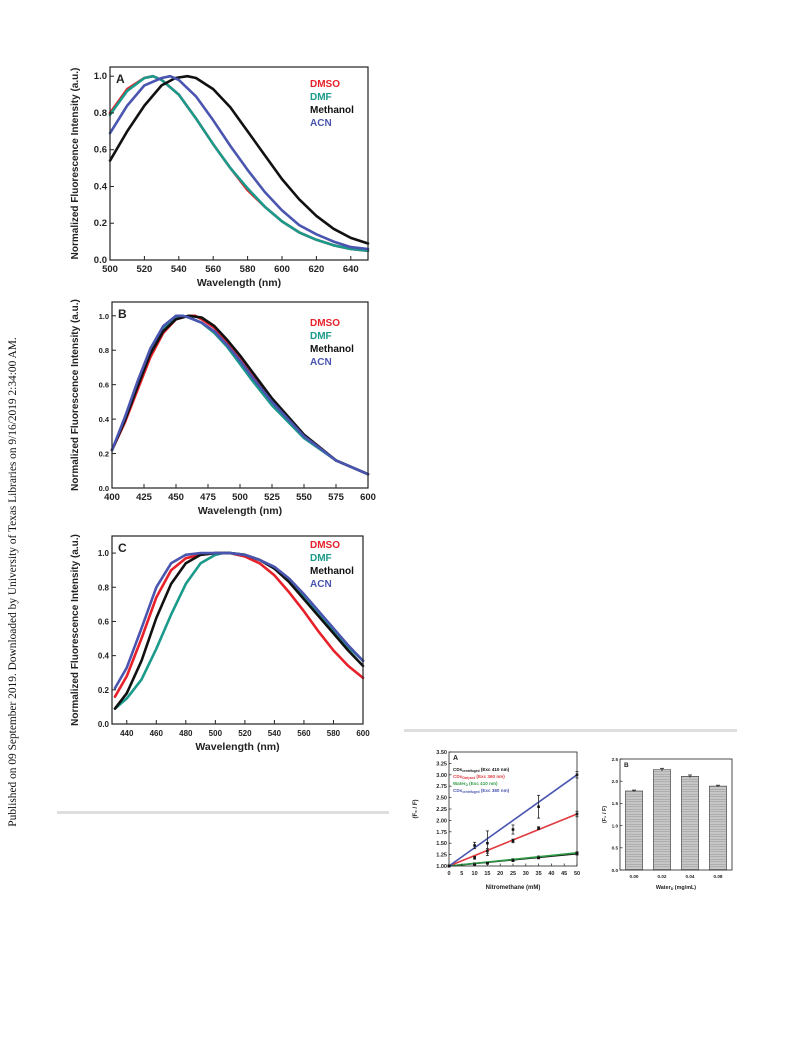  What do you see at coordinates (551, 874) in the screenshot?
I see `x-tick-label: 40` at bounding box center [551, 874].